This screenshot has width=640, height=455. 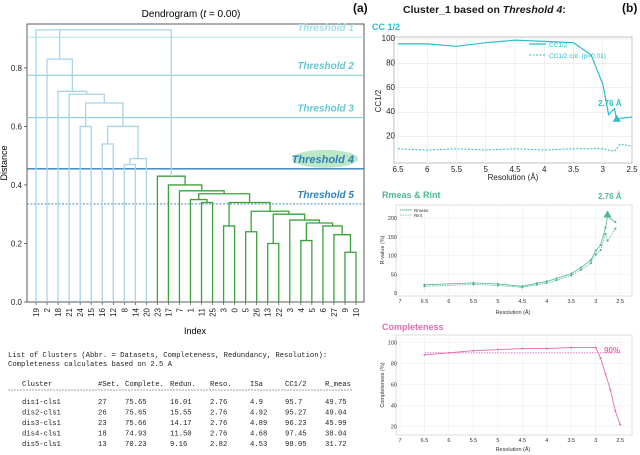 I want to click on cluster-table-cell: 75.65, so click(x=136, y=403).